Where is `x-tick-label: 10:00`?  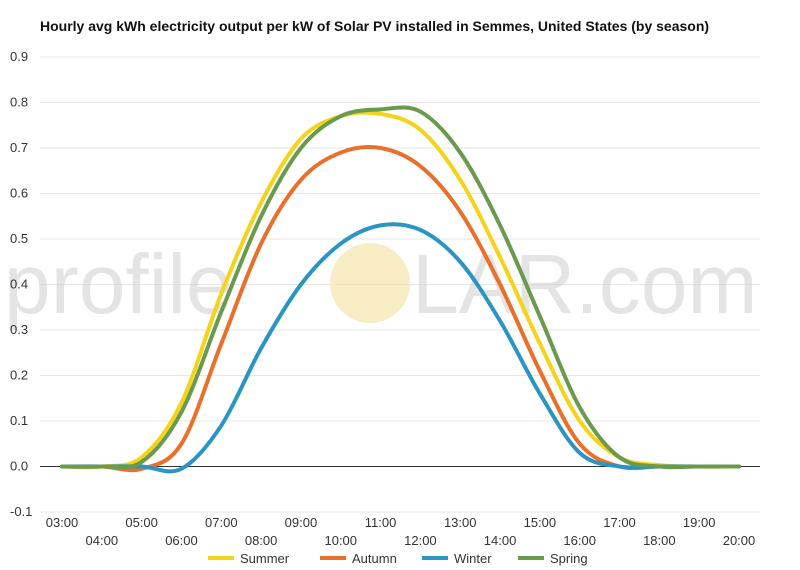 x-tick-label: 10:00 is located at coordinates (340, 540).